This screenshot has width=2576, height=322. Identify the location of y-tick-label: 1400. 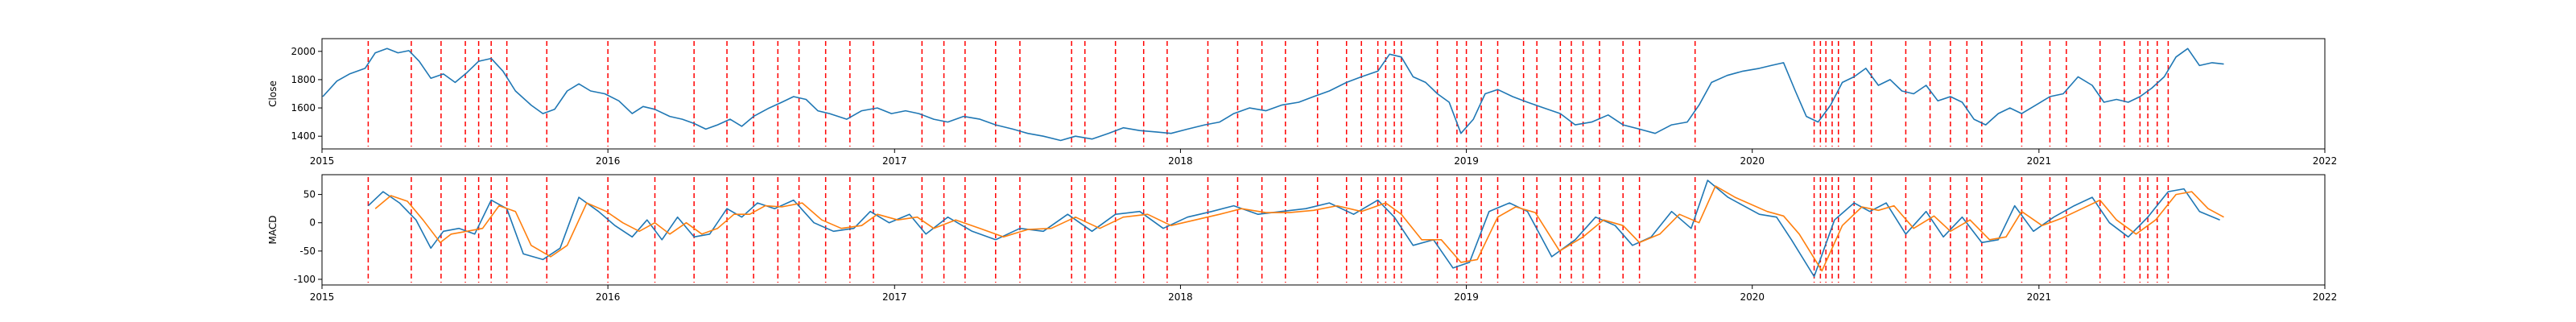
(303, 136).